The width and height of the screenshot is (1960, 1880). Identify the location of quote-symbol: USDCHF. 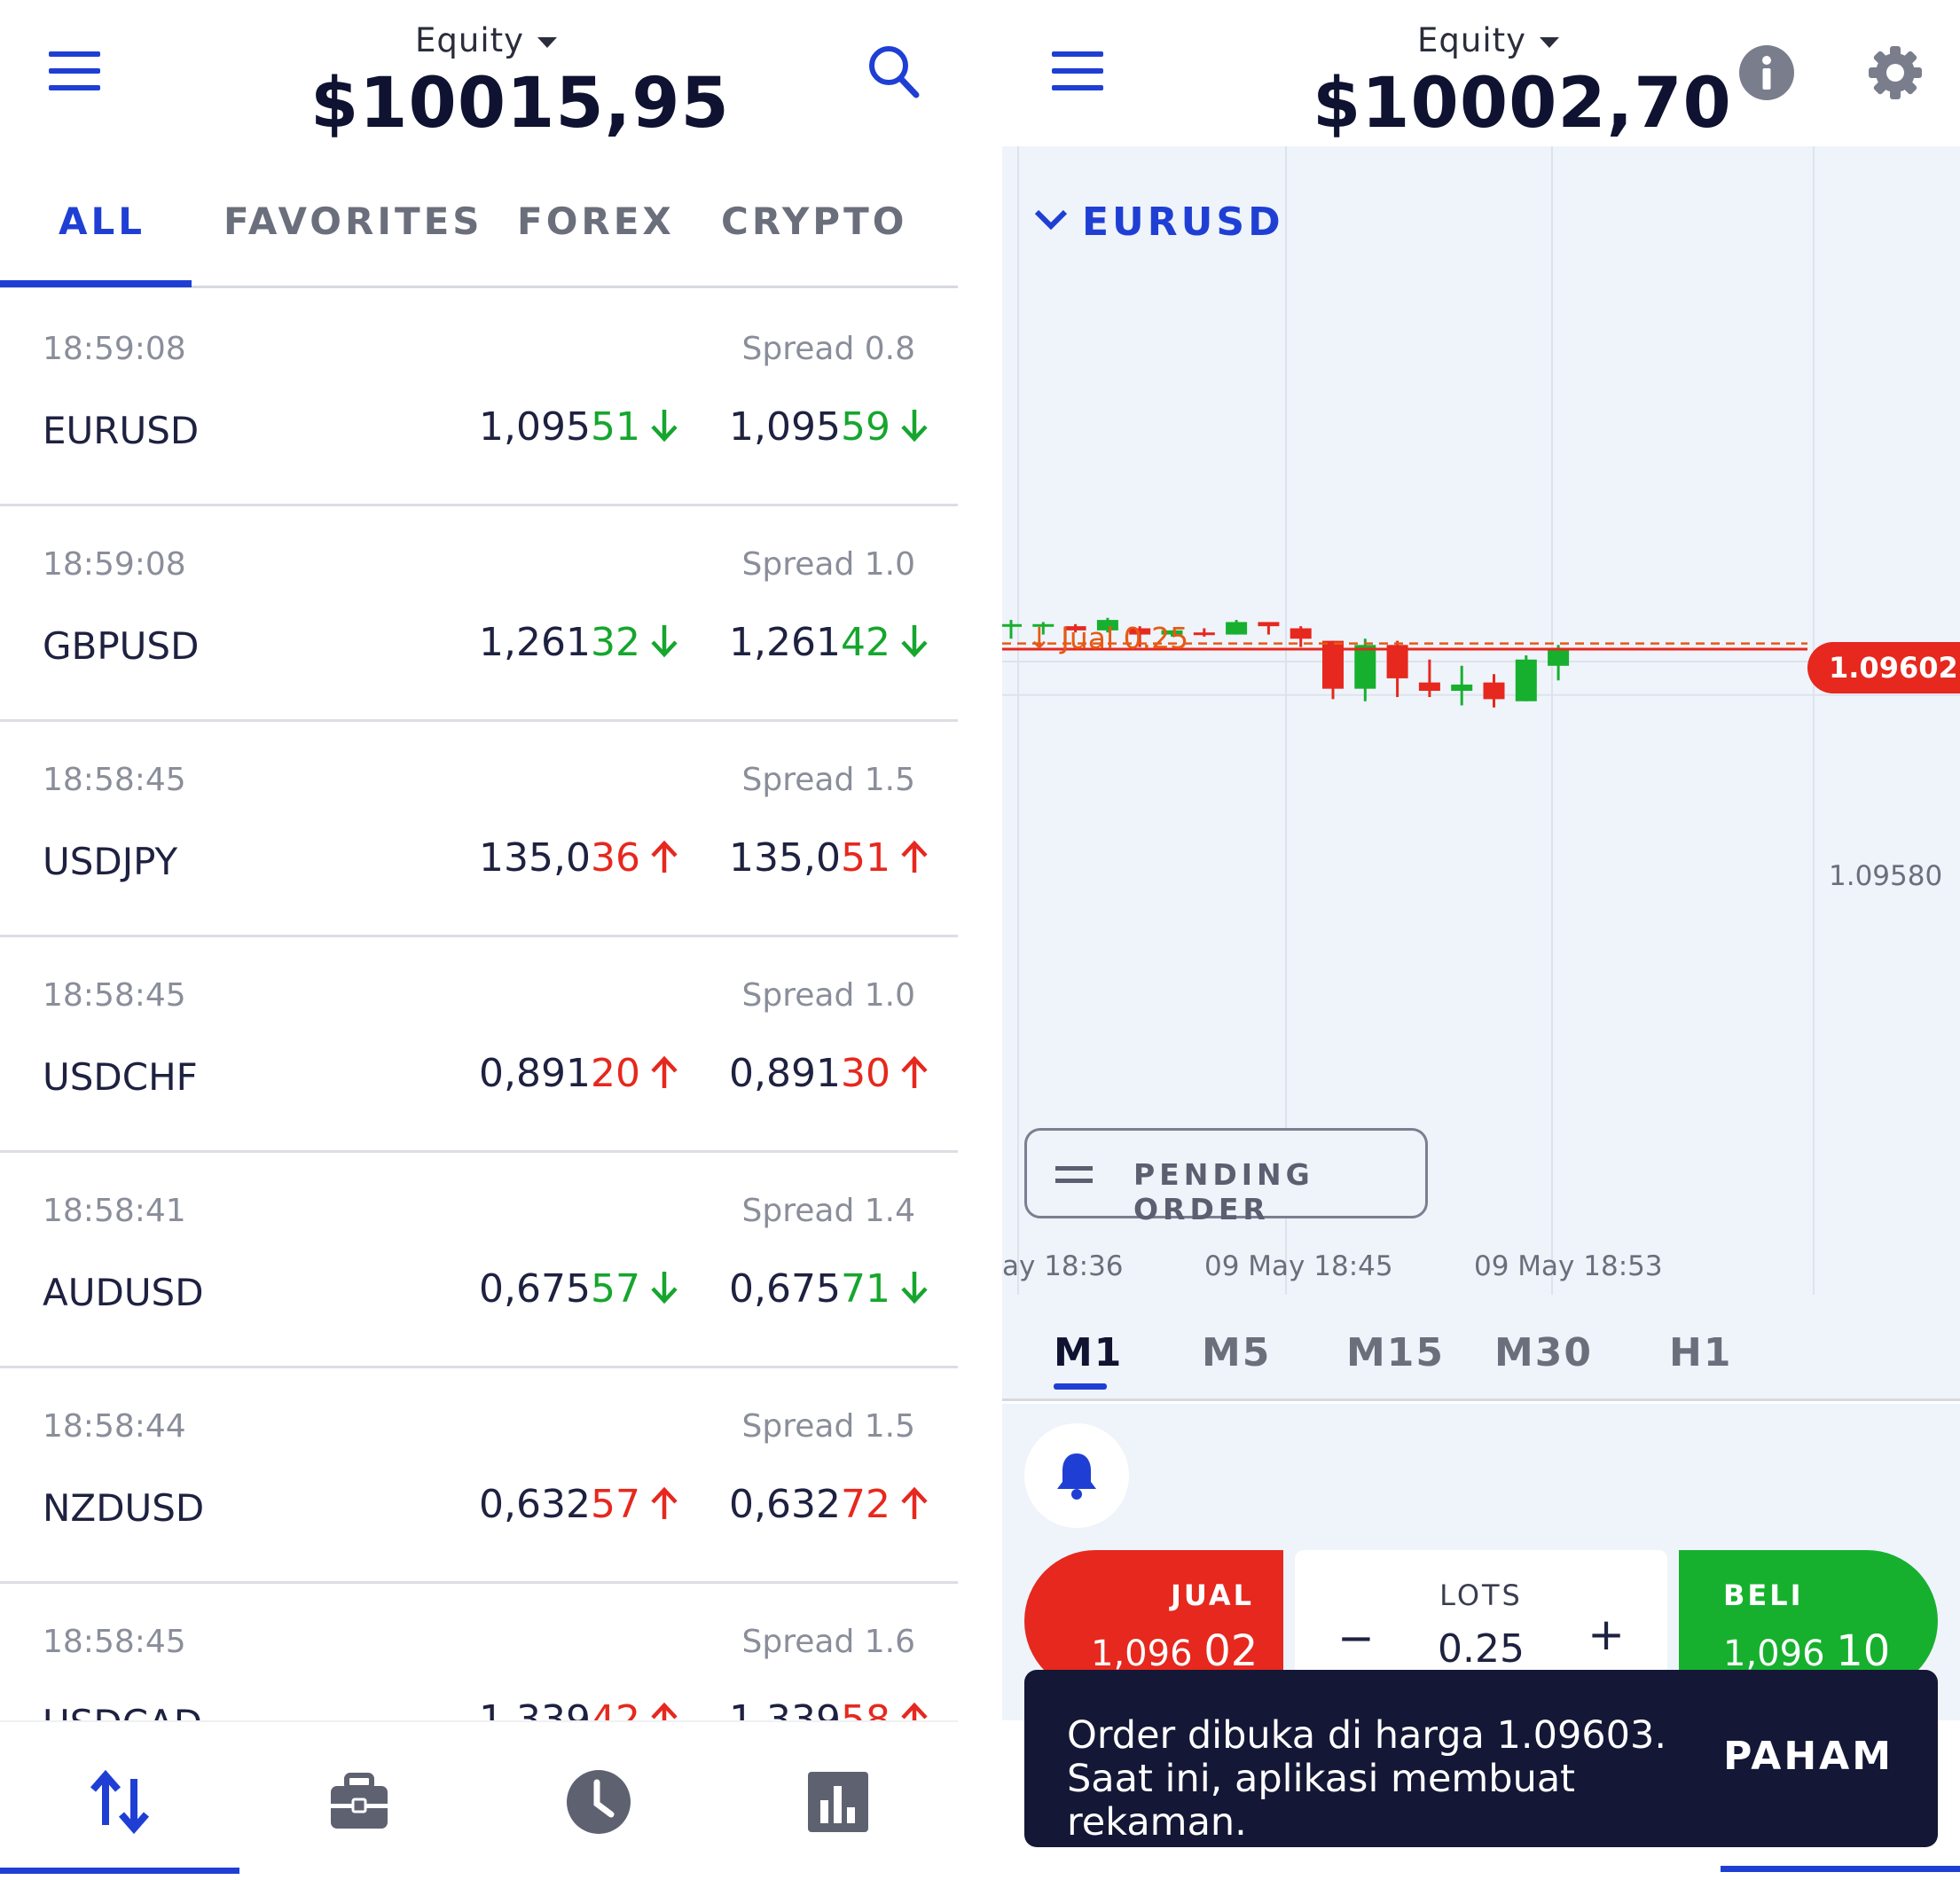
(120, 1077).